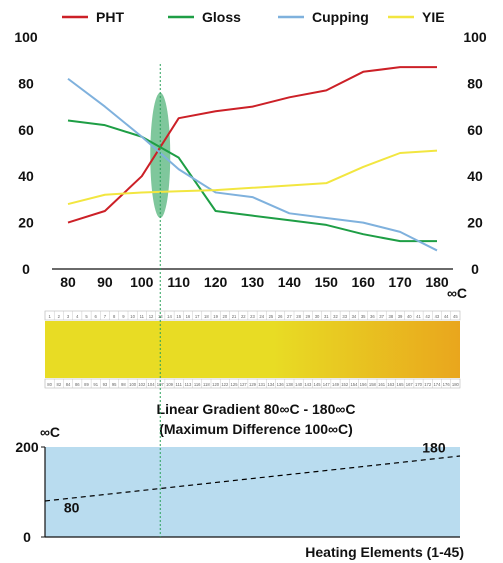 This screenshot has height=563, width=503. I want to click on element-number: 5, so click(86, 316).